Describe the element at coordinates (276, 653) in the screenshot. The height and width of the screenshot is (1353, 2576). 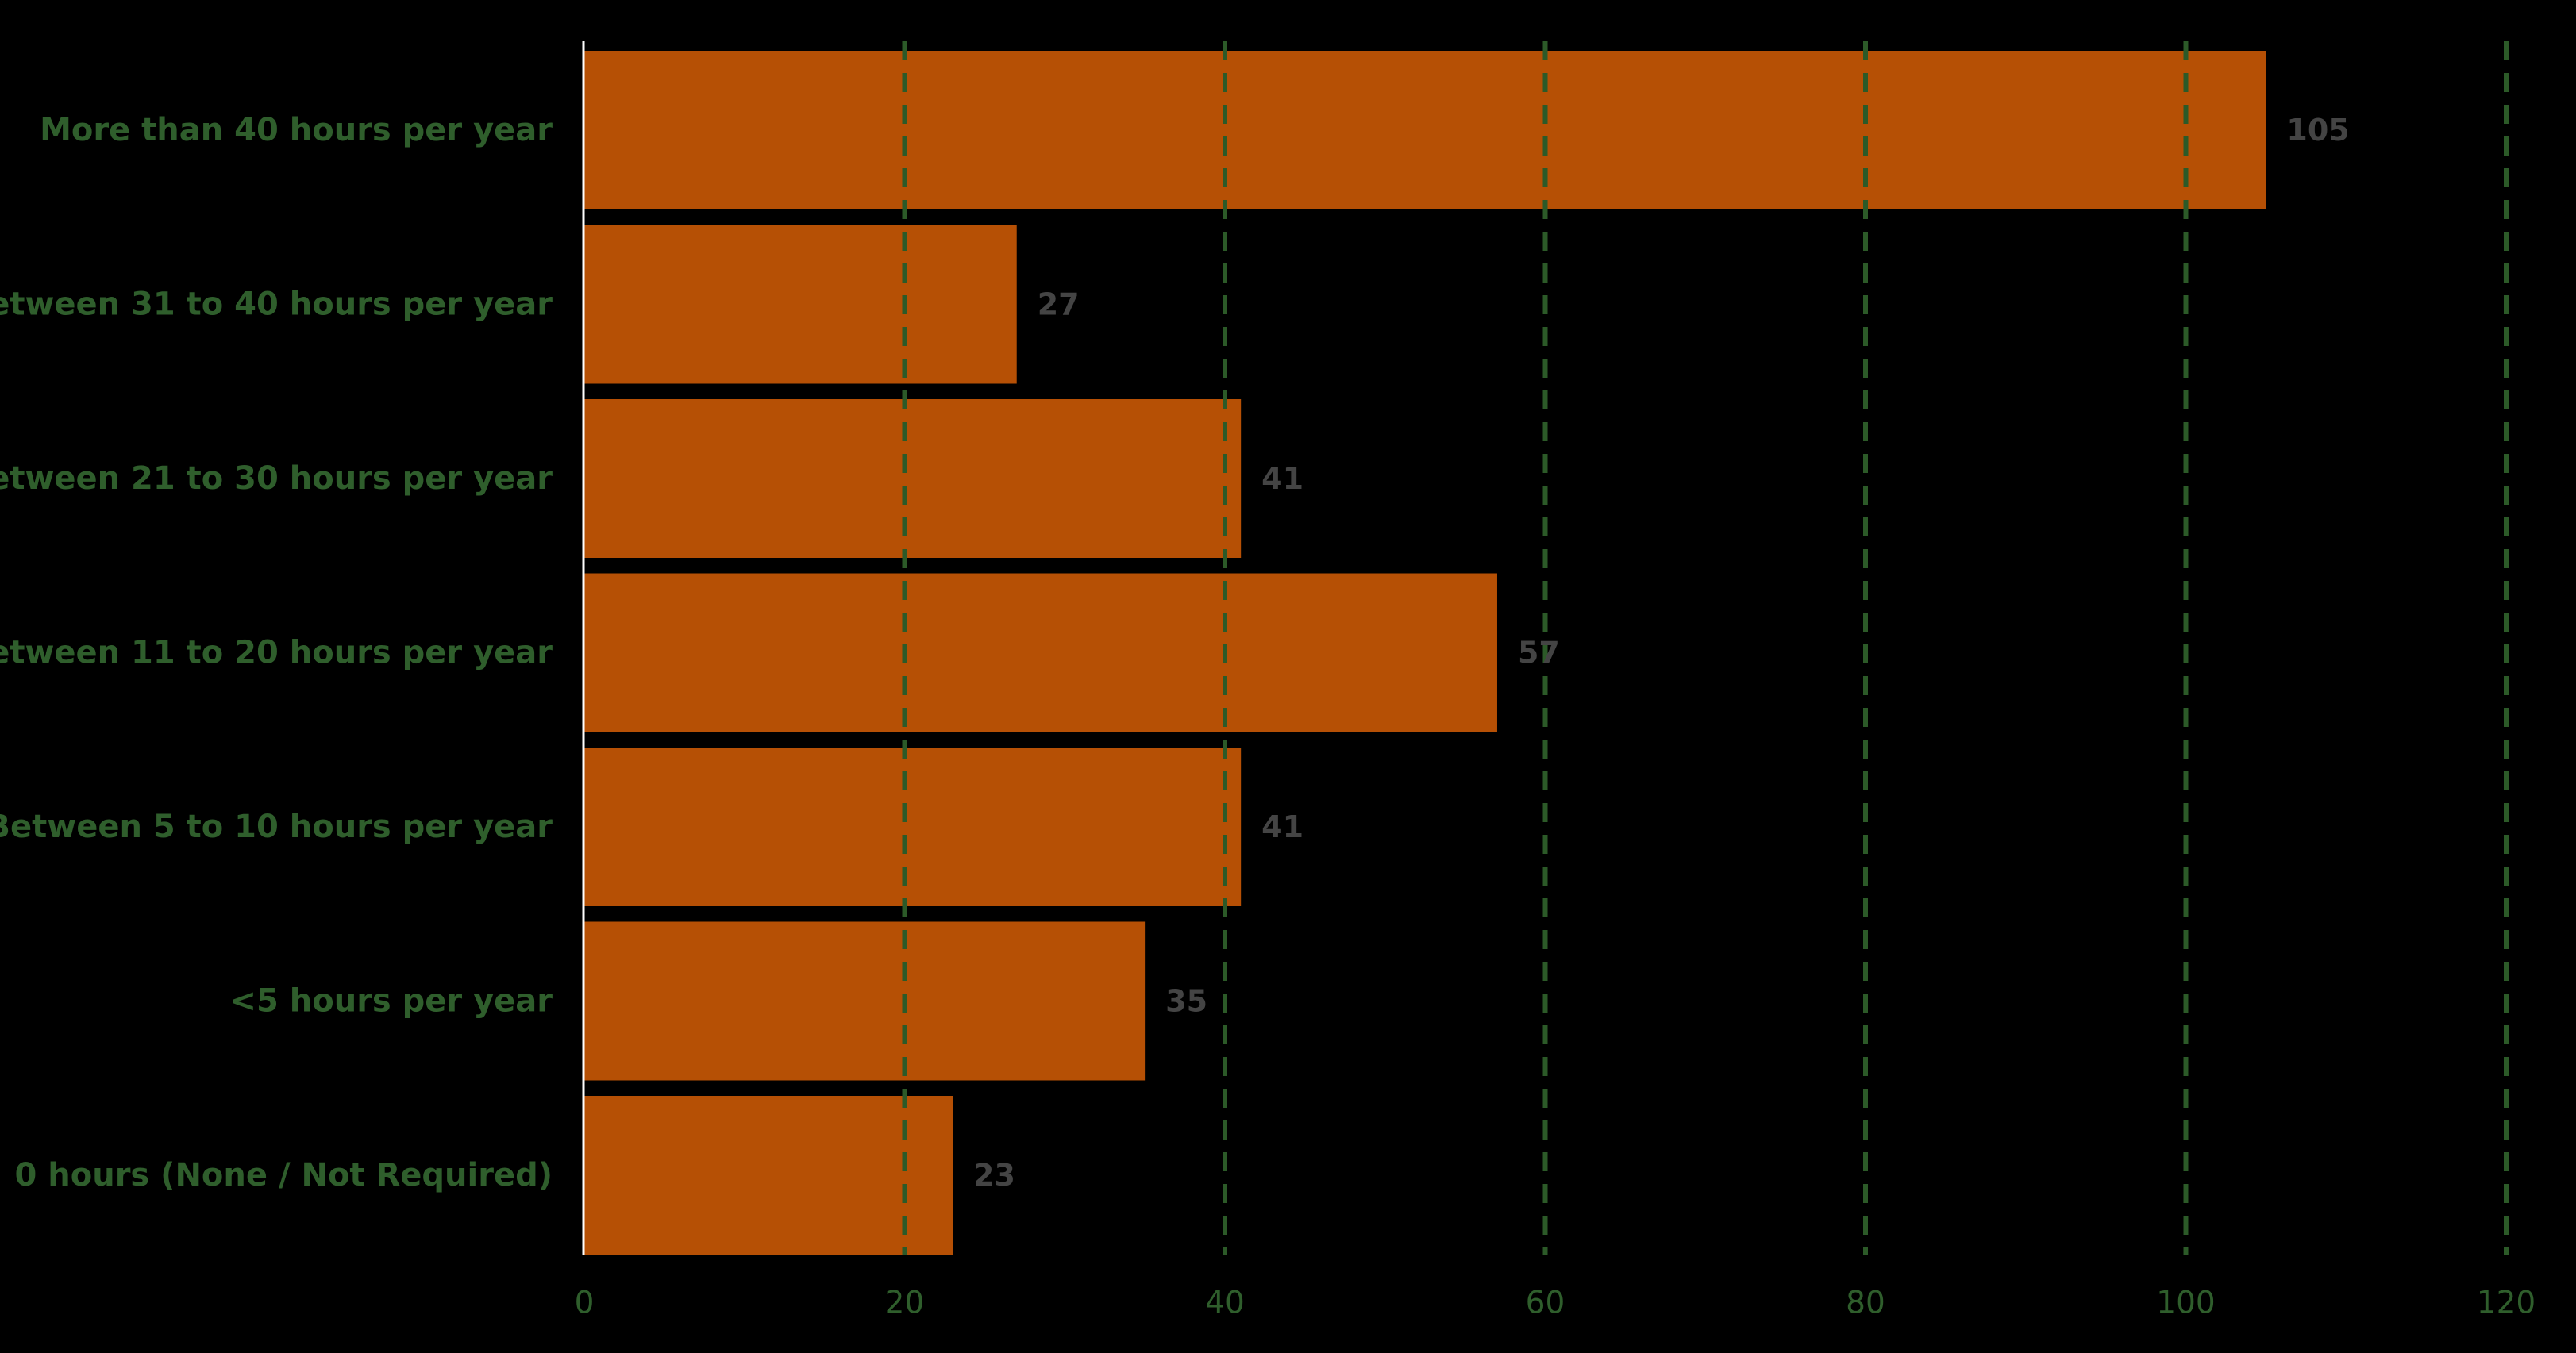
I see `category-label: Between 11 to 20 hours per year` at that location.